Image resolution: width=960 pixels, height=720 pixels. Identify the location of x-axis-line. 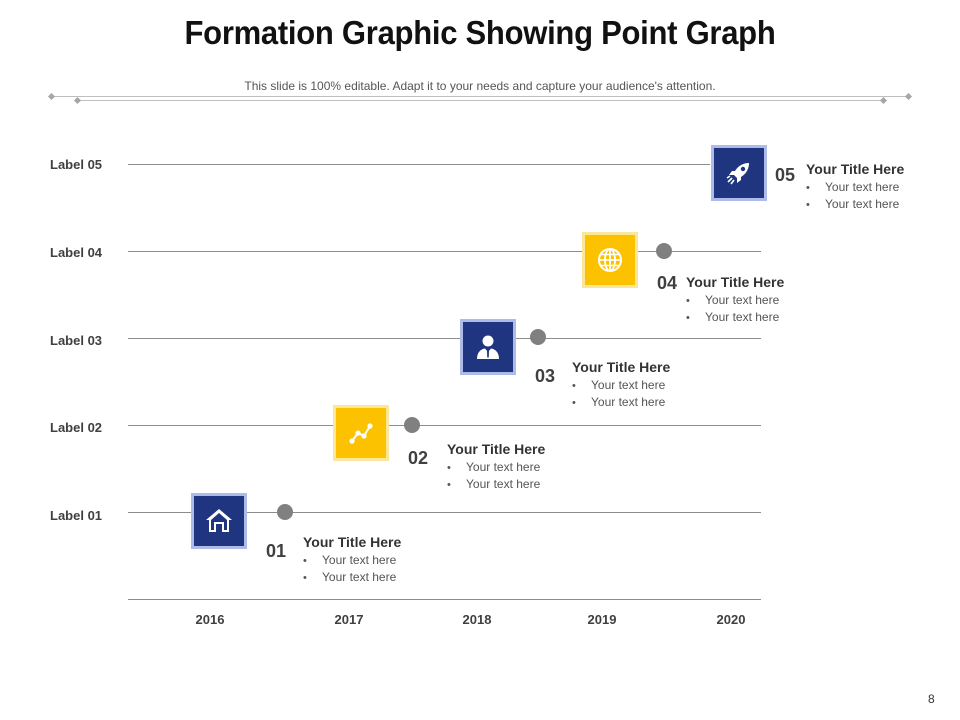
(444, 599).